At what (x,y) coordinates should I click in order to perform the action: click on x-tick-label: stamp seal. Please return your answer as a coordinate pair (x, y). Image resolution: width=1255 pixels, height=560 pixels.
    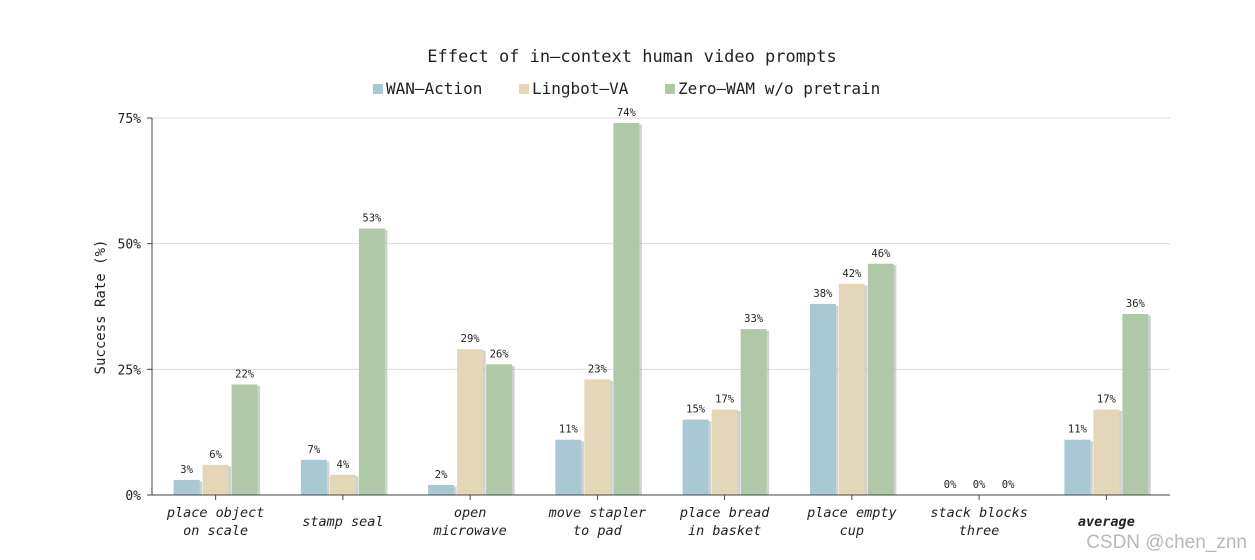
    Looking at the image, I should click on (342, 522).